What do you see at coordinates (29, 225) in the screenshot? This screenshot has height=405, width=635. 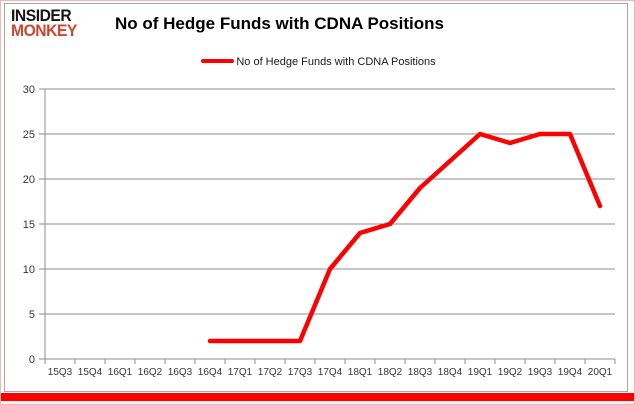 I see `y-axis-tick-label: 15` at bounding box center [29, 225].